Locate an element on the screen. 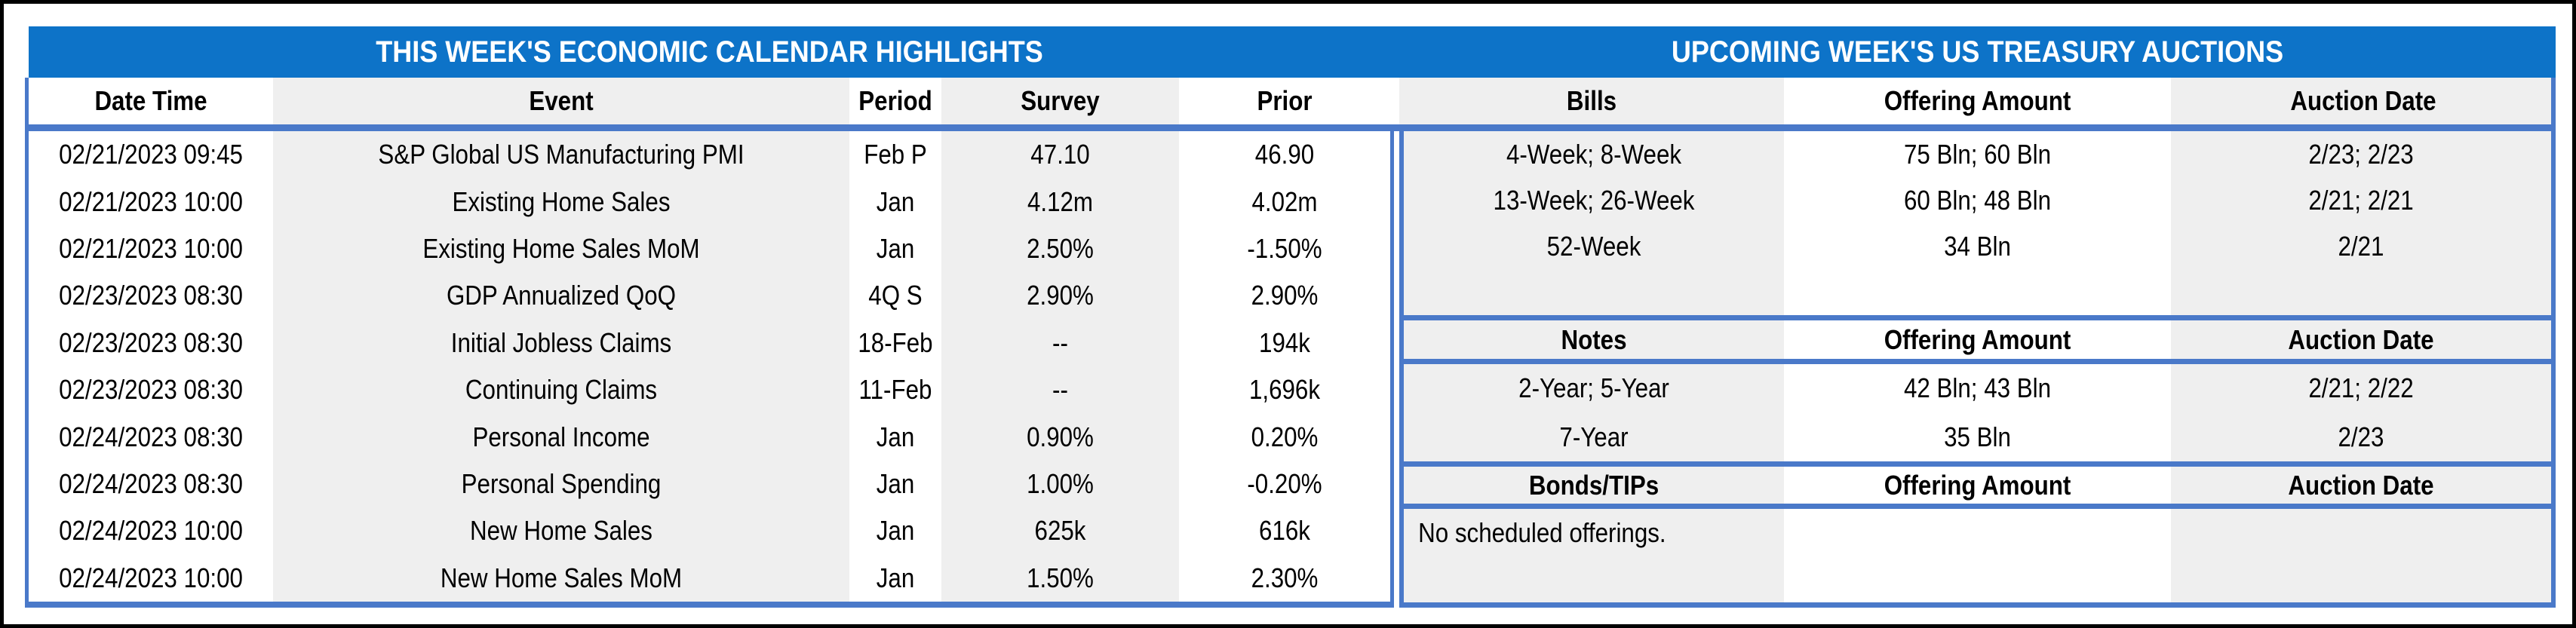 The image size is (2576, 628). cell-no-scheduled-offerings: No scheduled offerings. is located at coordinates (1542, 532).